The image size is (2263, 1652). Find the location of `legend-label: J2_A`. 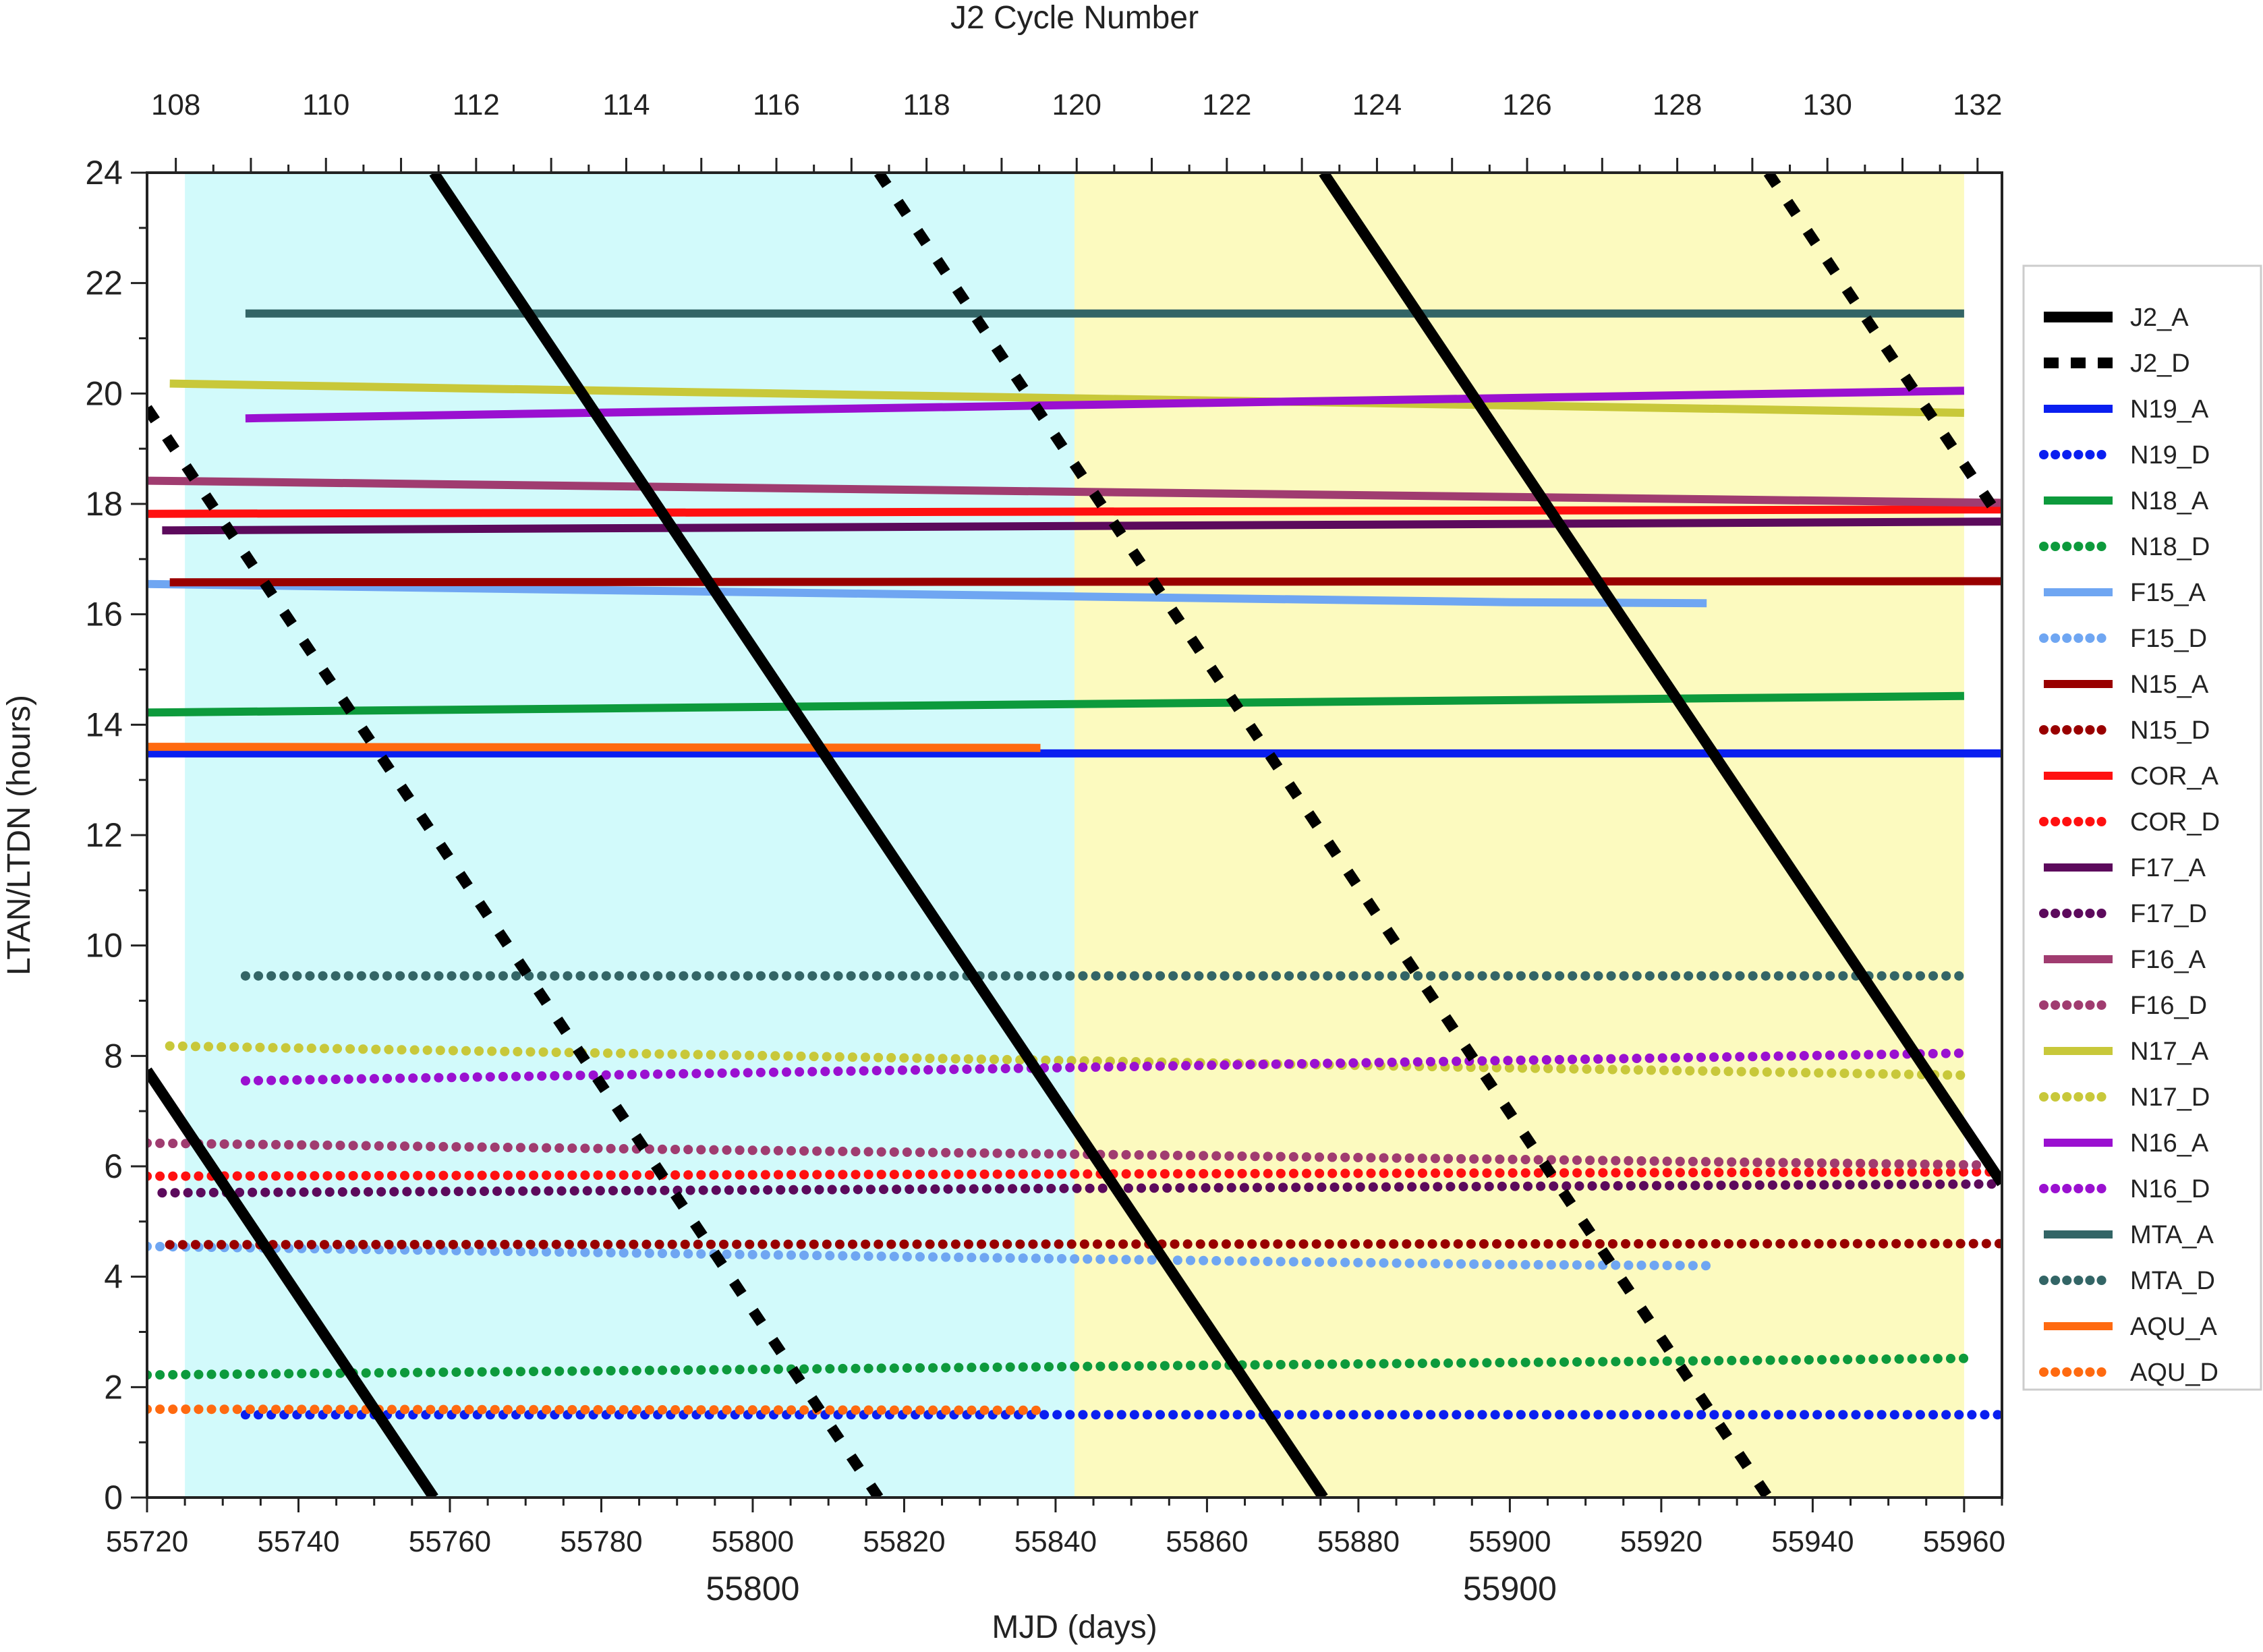

legend-label: J2_A is located at coordinates (2159, 318).